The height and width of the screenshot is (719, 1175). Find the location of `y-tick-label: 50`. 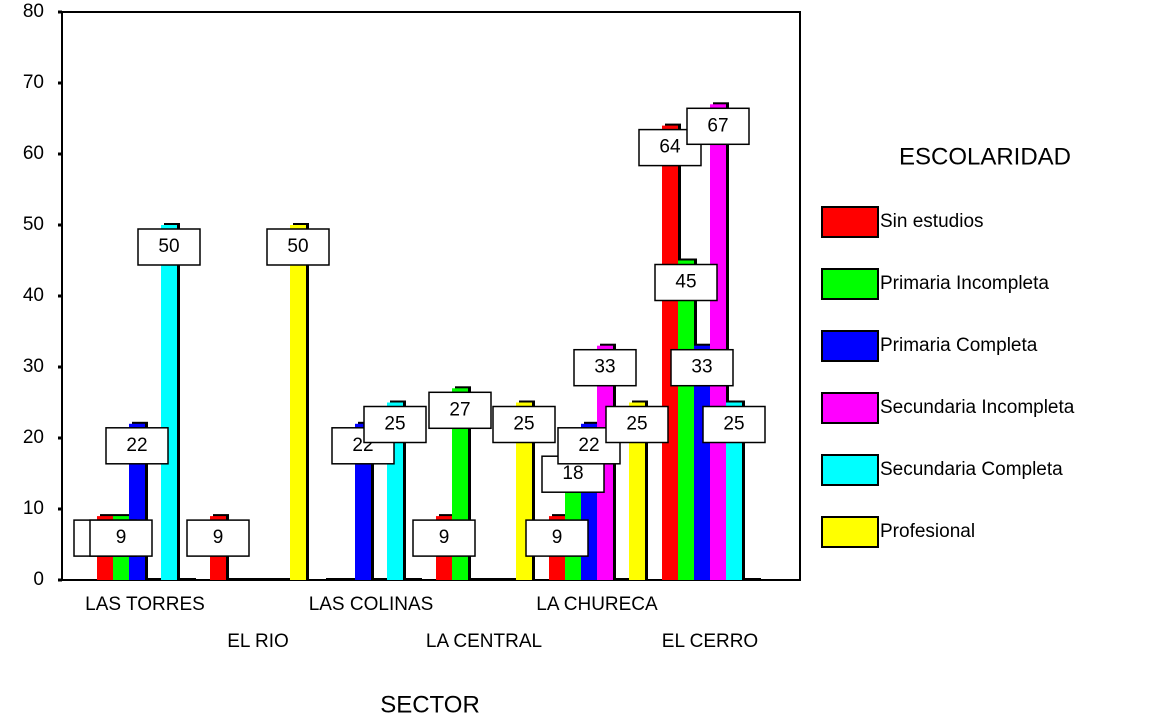

y-tick-label: 50 is located at coordinates (33, 224).